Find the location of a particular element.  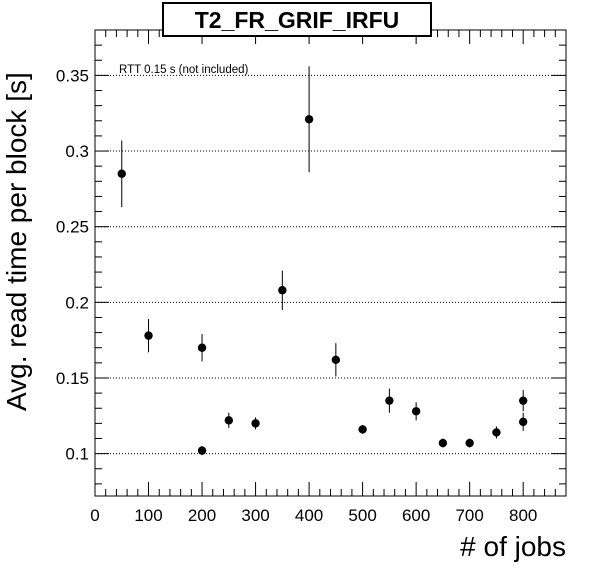

y-tick-label: 0.1 is located at coordinates (77, 454).